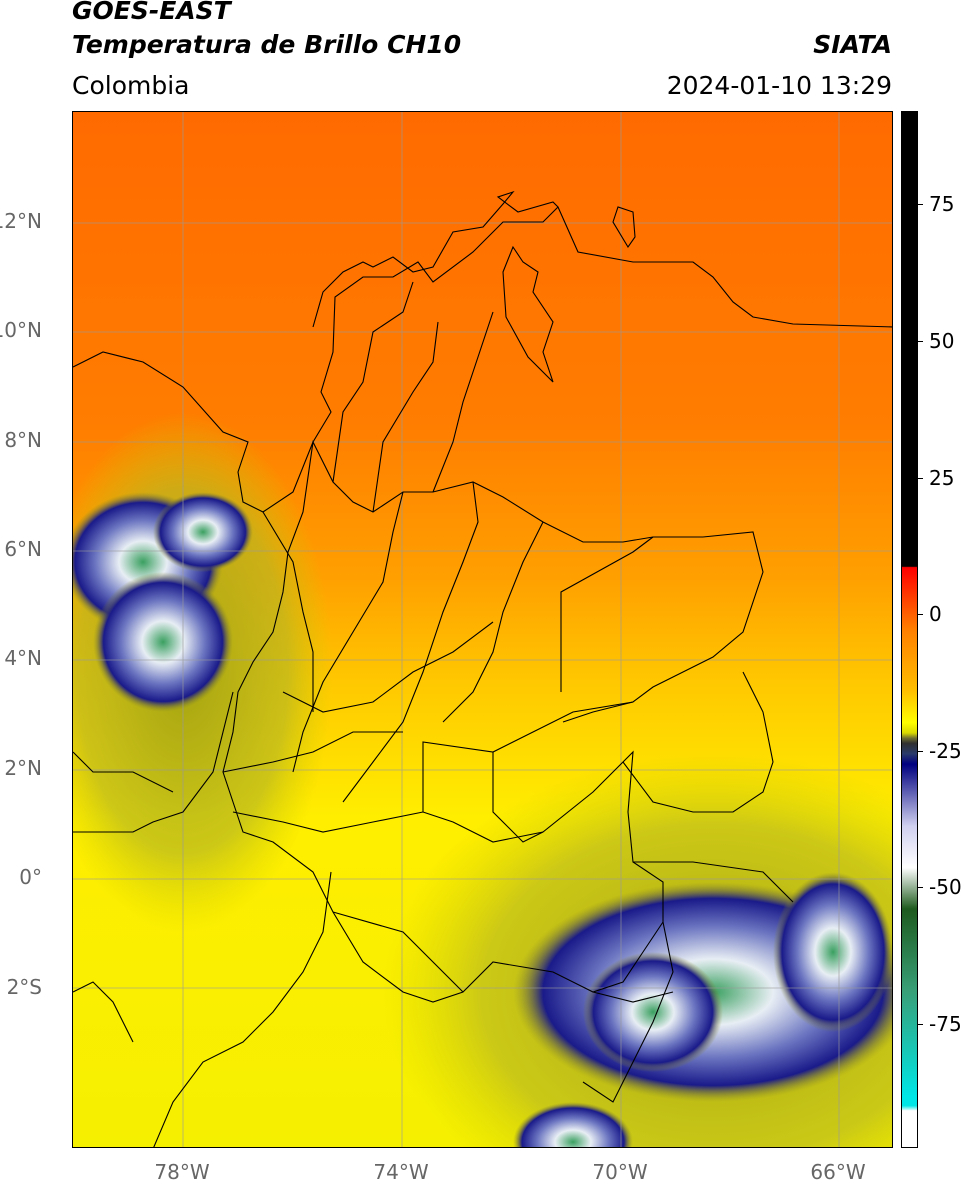 The width and height of the screenshot is (966, 1190). Describe the element at coordinates (151, 12) in the screenshot. I see `satellite-title: GOES-EAST` at that location.